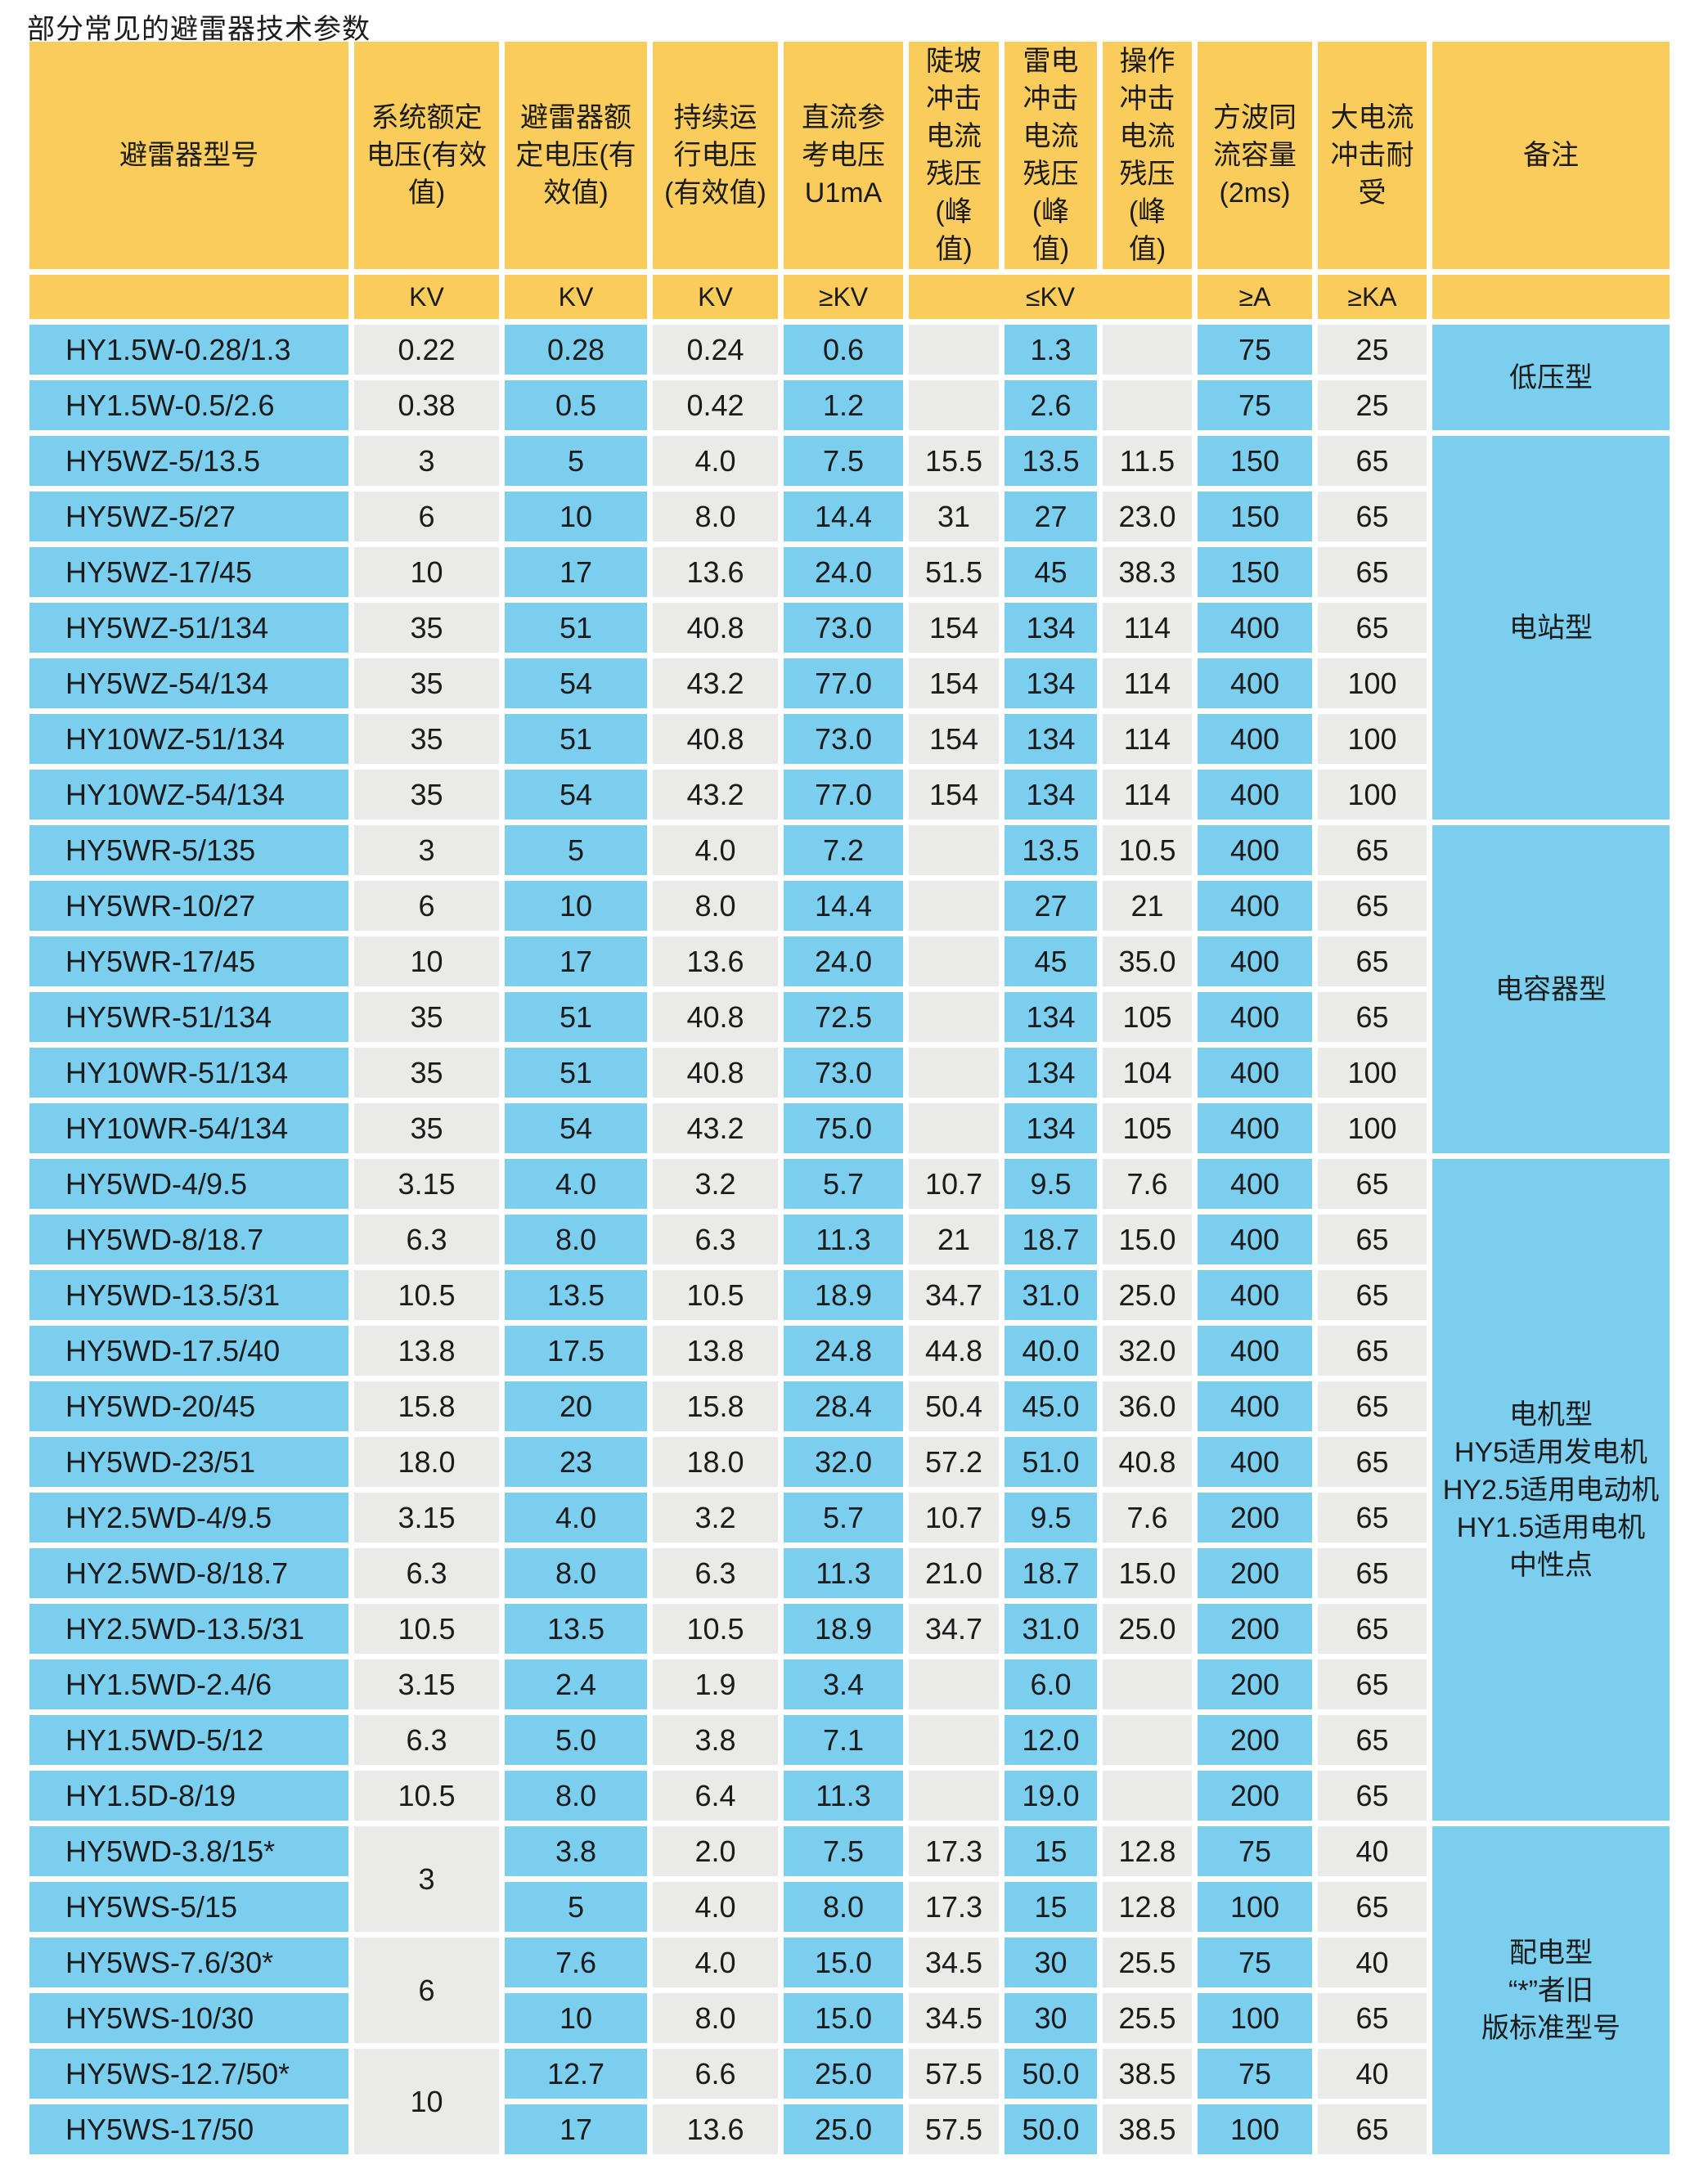 This screenshot has width=1708, height=2160. What do you see at coordinates (715, 1573) in the screenshot?
I see `value-cell: 6.3` at bounding box center [715, 1573].